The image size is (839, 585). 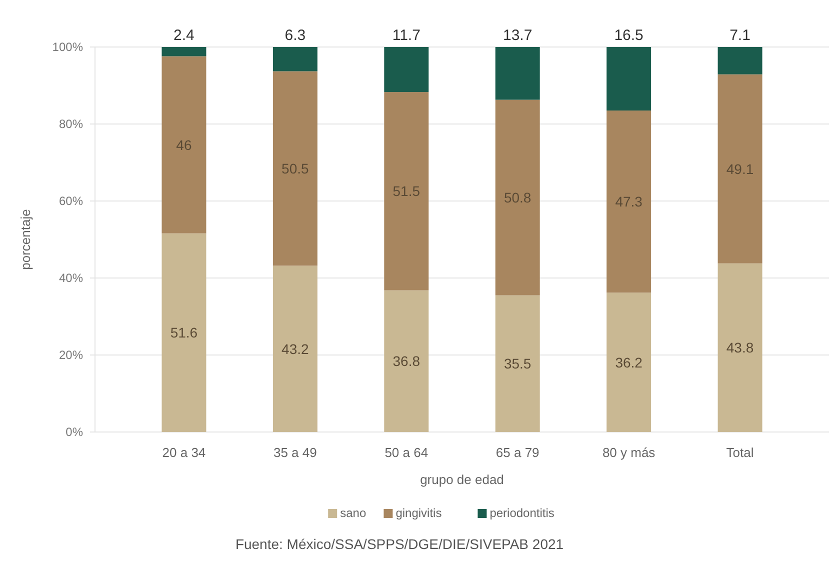 What do you see at coordinates (629, 35) in the screenshot?
I see `data-label: 16.5` at bounding box center [629, 35].